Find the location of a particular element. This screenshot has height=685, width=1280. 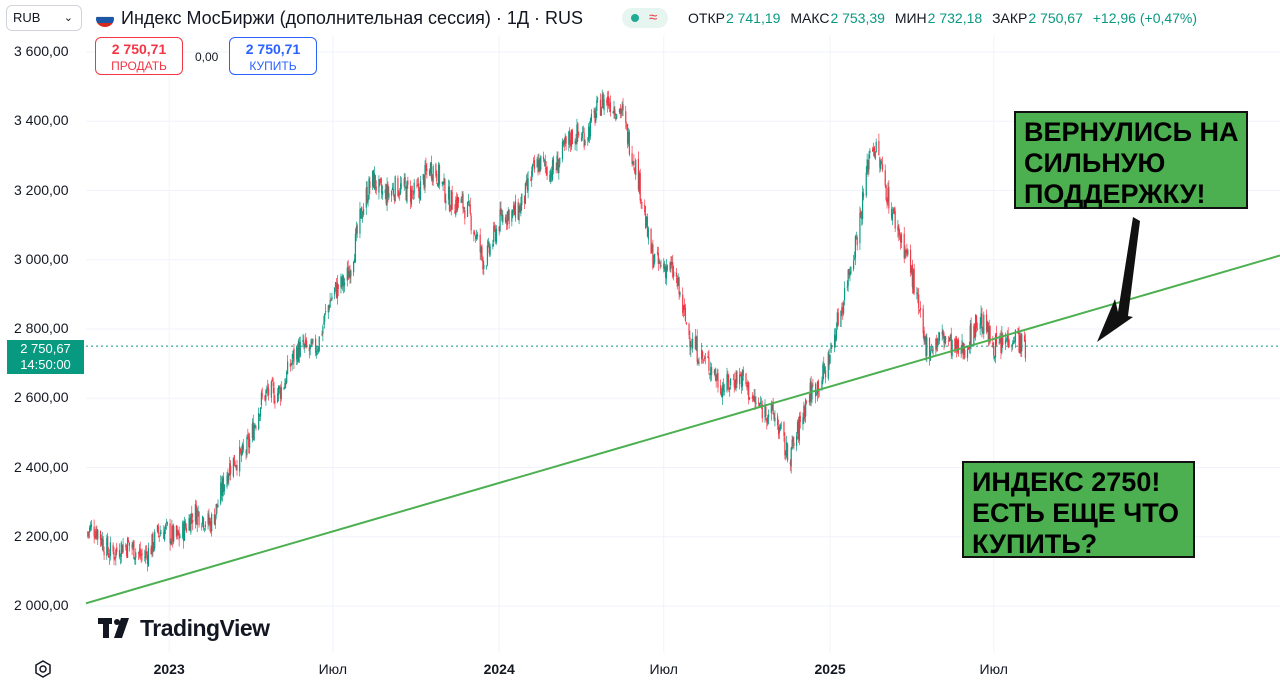

sell-button: 2 750,71 ПРОДАТЬ is located at coordinates (139, 56).